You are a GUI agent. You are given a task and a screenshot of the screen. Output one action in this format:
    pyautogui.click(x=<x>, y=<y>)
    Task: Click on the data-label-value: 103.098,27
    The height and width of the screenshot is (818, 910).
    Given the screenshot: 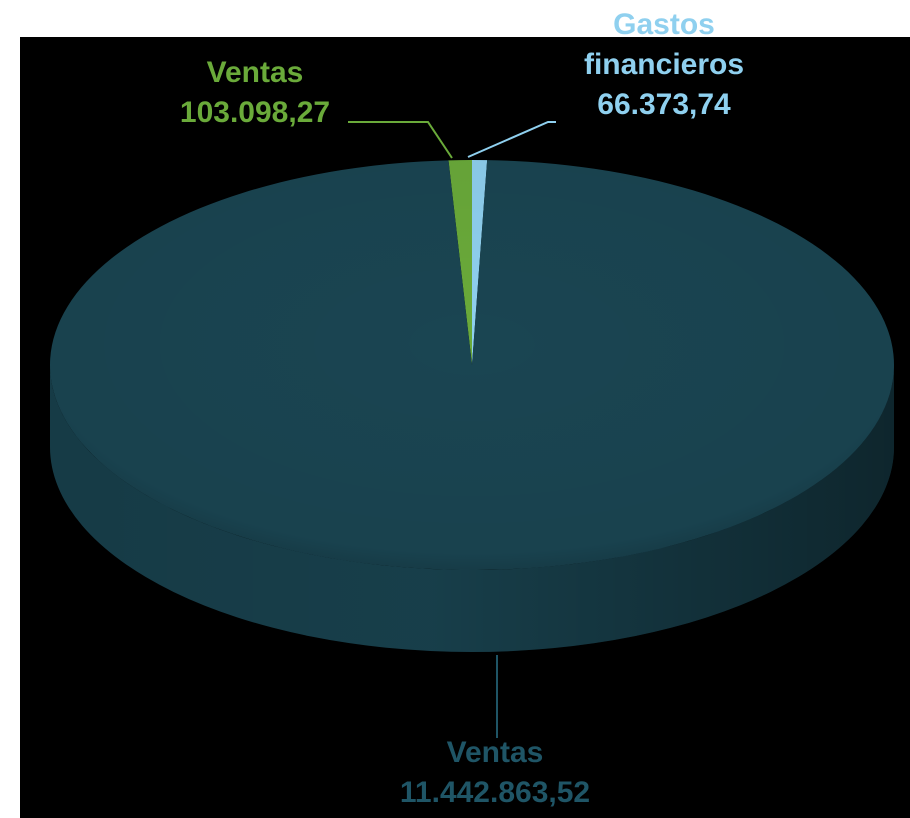 What is the action you would take?
    pyautogui.click(x=255, y=112)
    